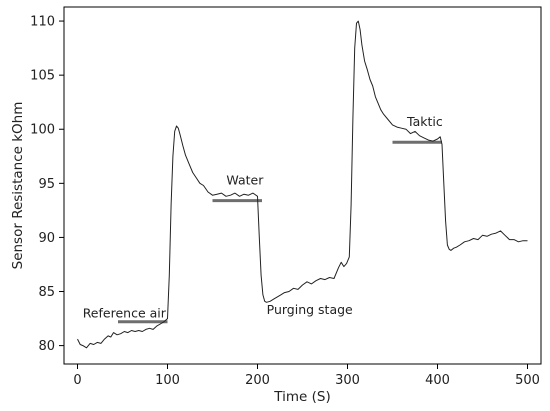 This screenshot has height=411, width=550. What do you see at coordinates (42, 130) in the screenshot?
I see `y-tick-label: 100` at bounding box center [42, 130].